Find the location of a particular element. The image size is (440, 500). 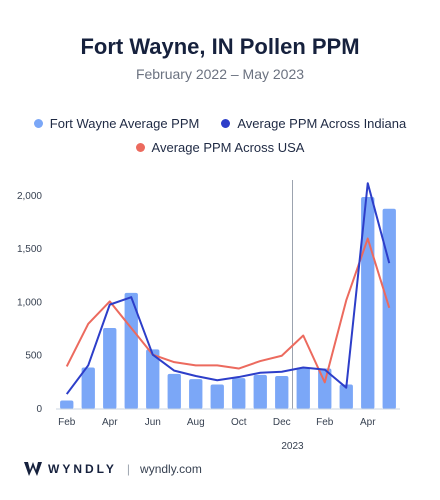

legend-swatch-indiana is located at coordinates (226, 123).